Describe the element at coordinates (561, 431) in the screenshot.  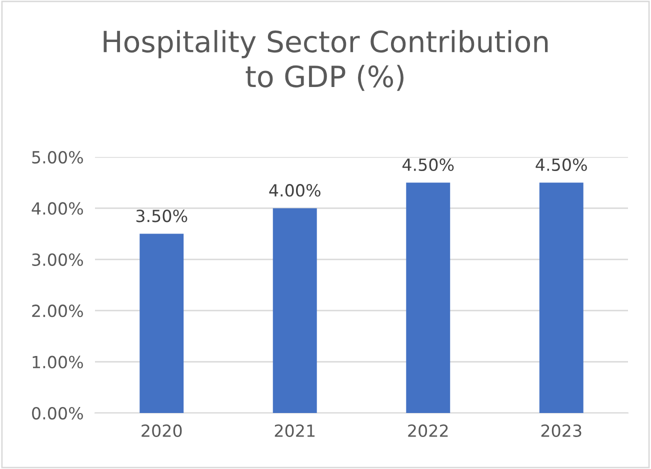
I see `x-tick-label: 2023` at that location.